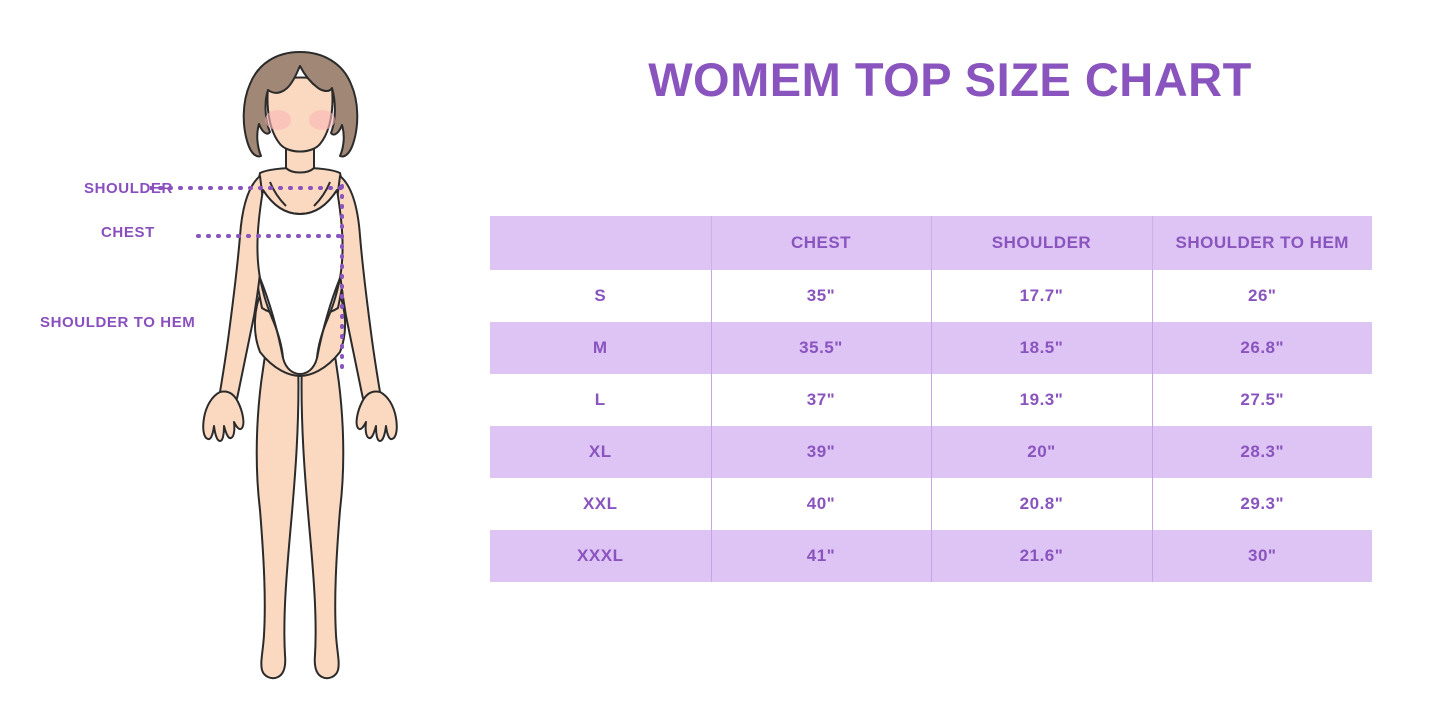 The image size is (1445, 723). I want to click on hair, so click(300, 104).